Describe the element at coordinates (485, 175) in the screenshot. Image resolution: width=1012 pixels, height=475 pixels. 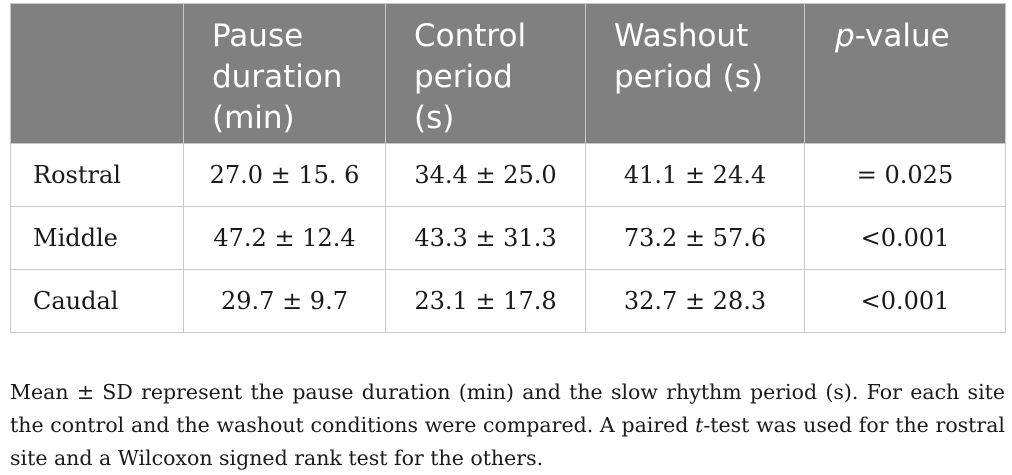
I see `cell-control: 34.4 ± 25.0` at that location.